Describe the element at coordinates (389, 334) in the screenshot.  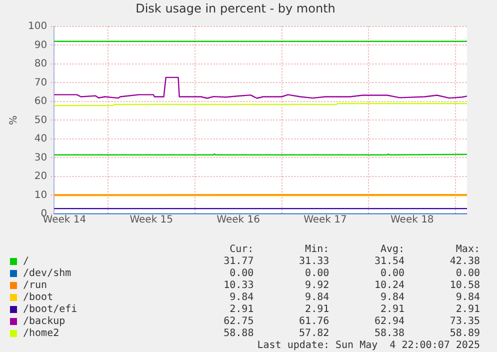
I see `text: 58.38` at that location.